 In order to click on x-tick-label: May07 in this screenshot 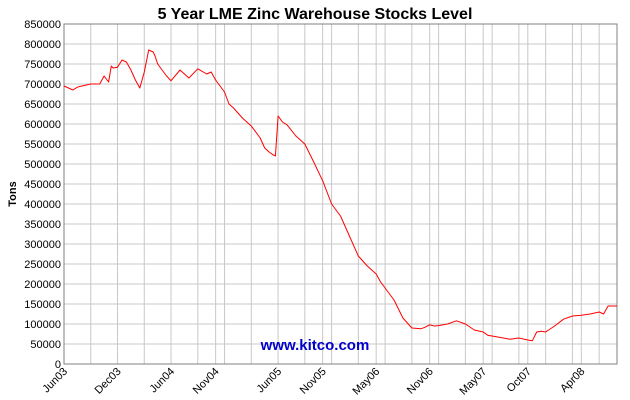, I will do `click(473, 382)`.